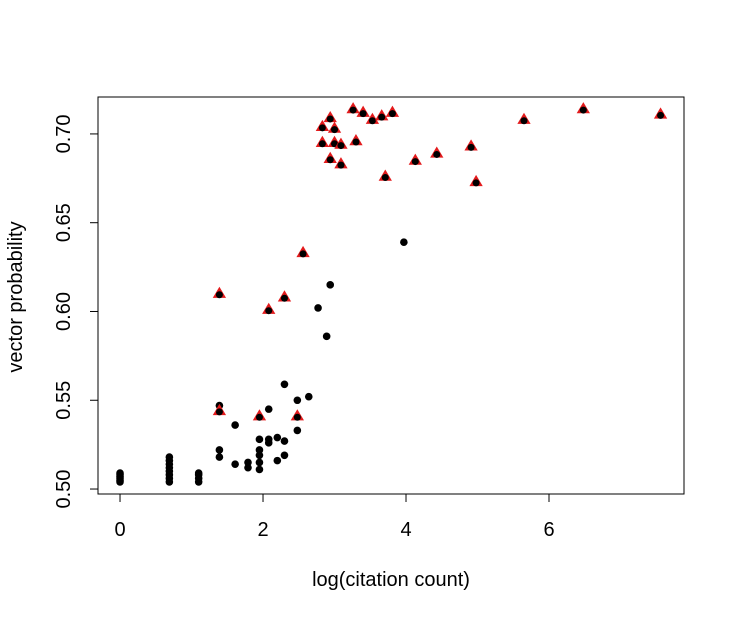  Describe the element at coordinates (64, 222) in the screenshot. I see `y-tick-label: 0.65` at that location.